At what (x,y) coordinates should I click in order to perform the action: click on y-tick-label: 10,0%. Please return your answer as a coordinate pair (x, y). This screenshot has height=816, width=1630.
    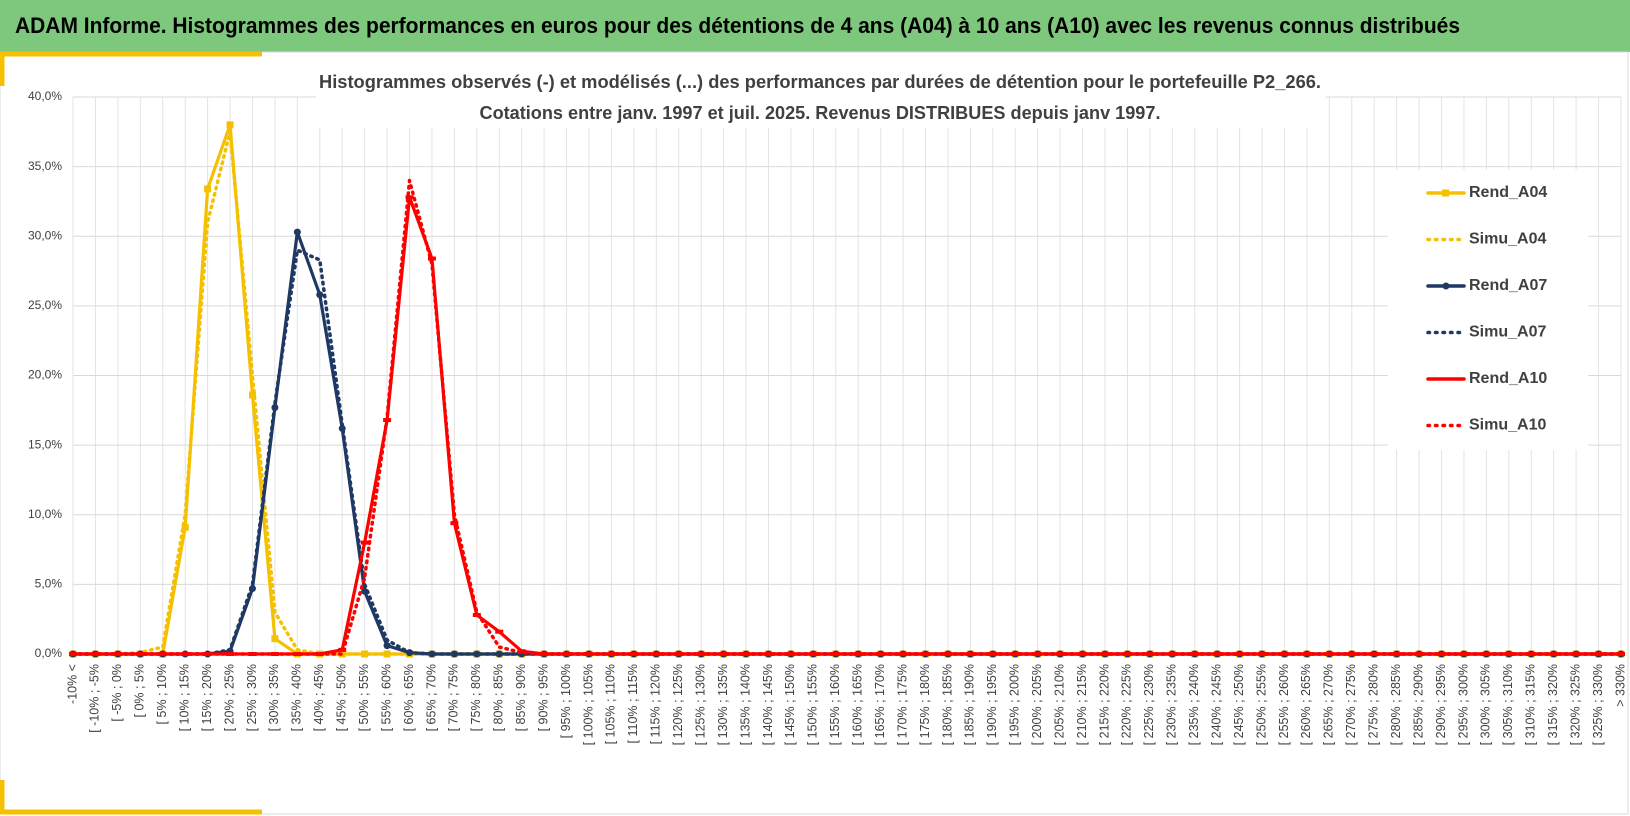
    Looking at the image, I should click on (45, 514).